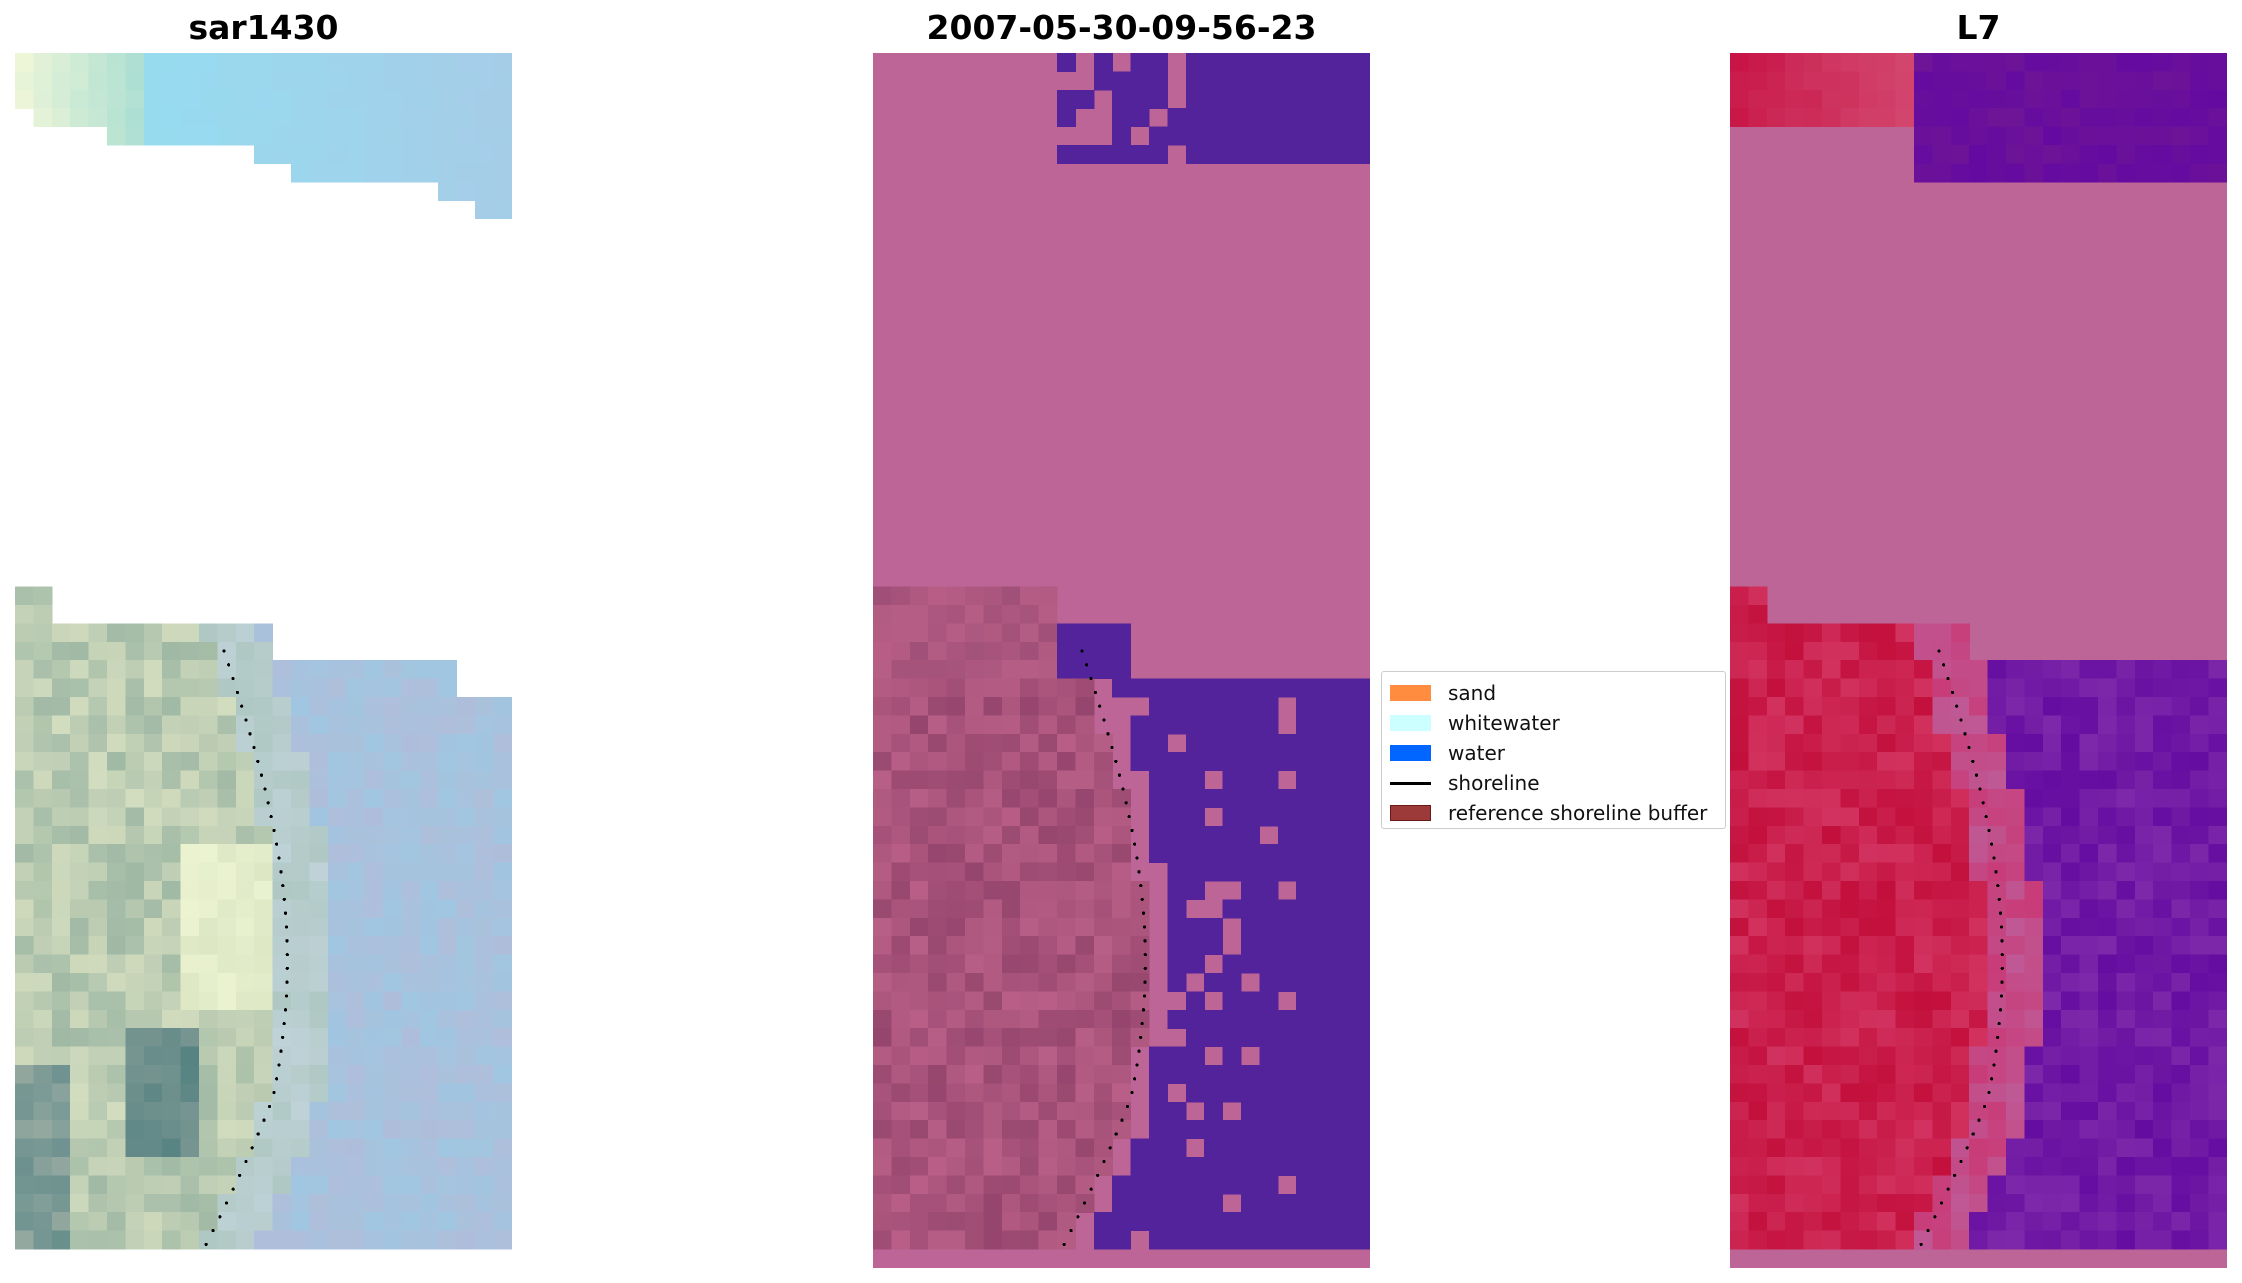 The height and width of the screenshot is (1283, 2242). I want to click on legend-swatch-whitewater, so click(1410, 723).